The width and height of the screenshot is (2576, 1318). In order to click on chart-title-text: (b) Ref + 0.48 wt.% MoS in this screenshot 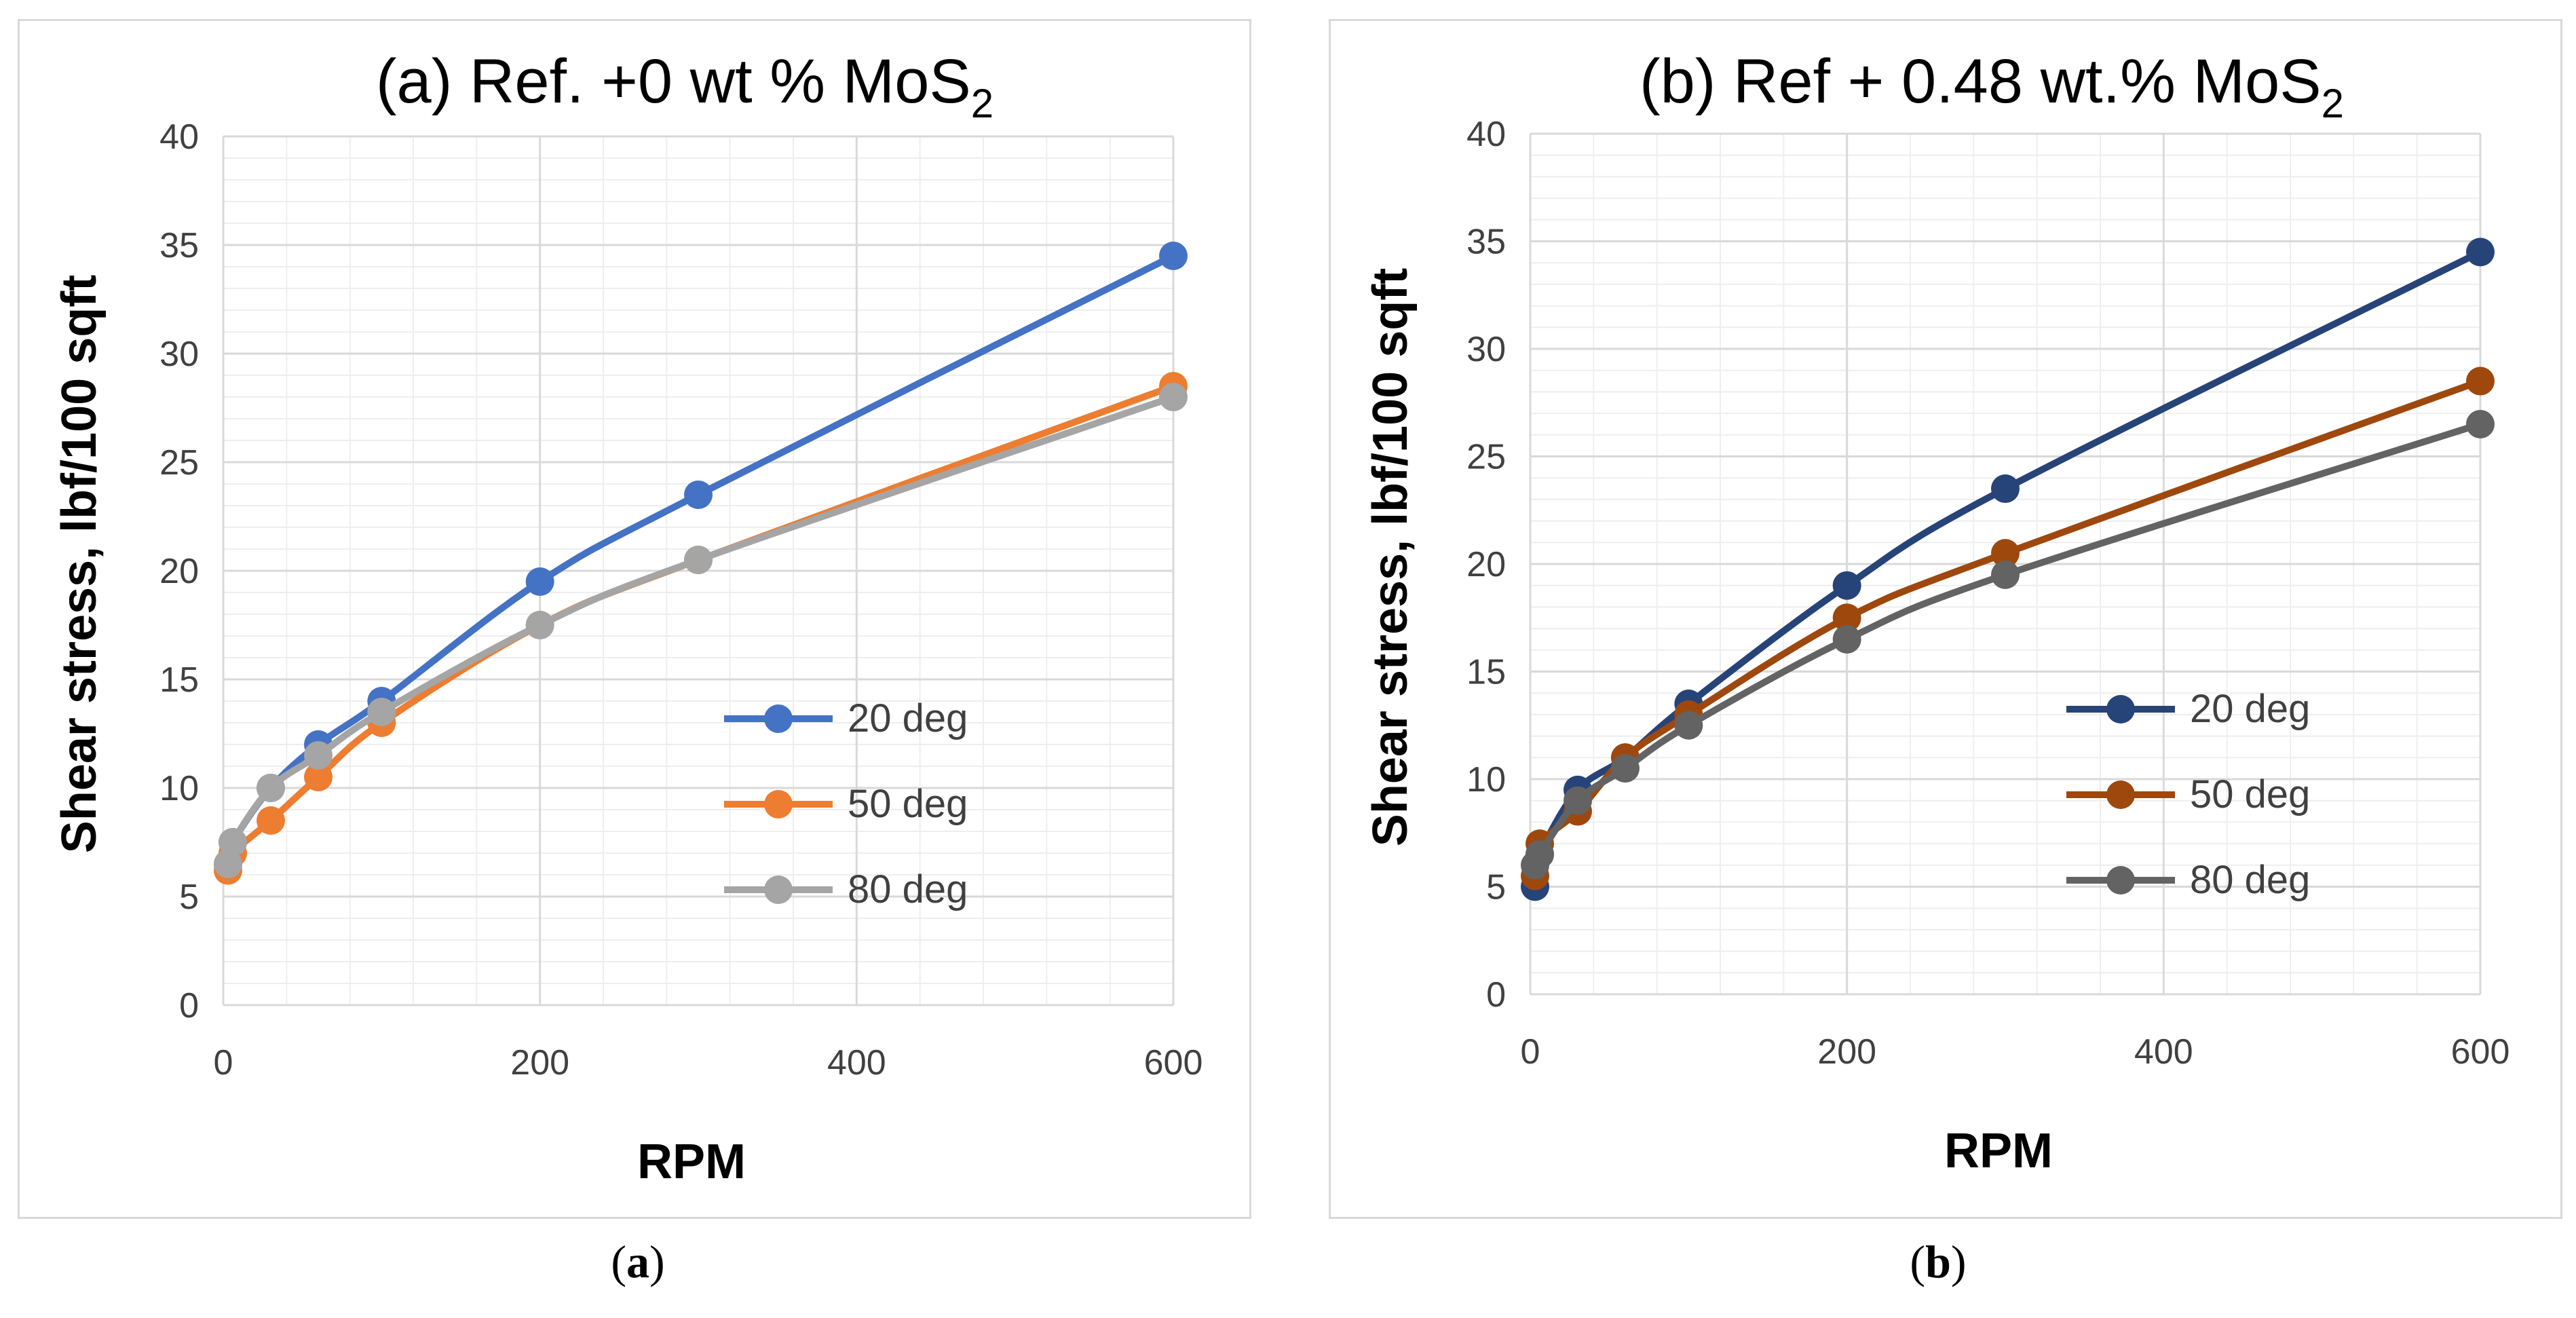, I will do `click(1981, 81)`.